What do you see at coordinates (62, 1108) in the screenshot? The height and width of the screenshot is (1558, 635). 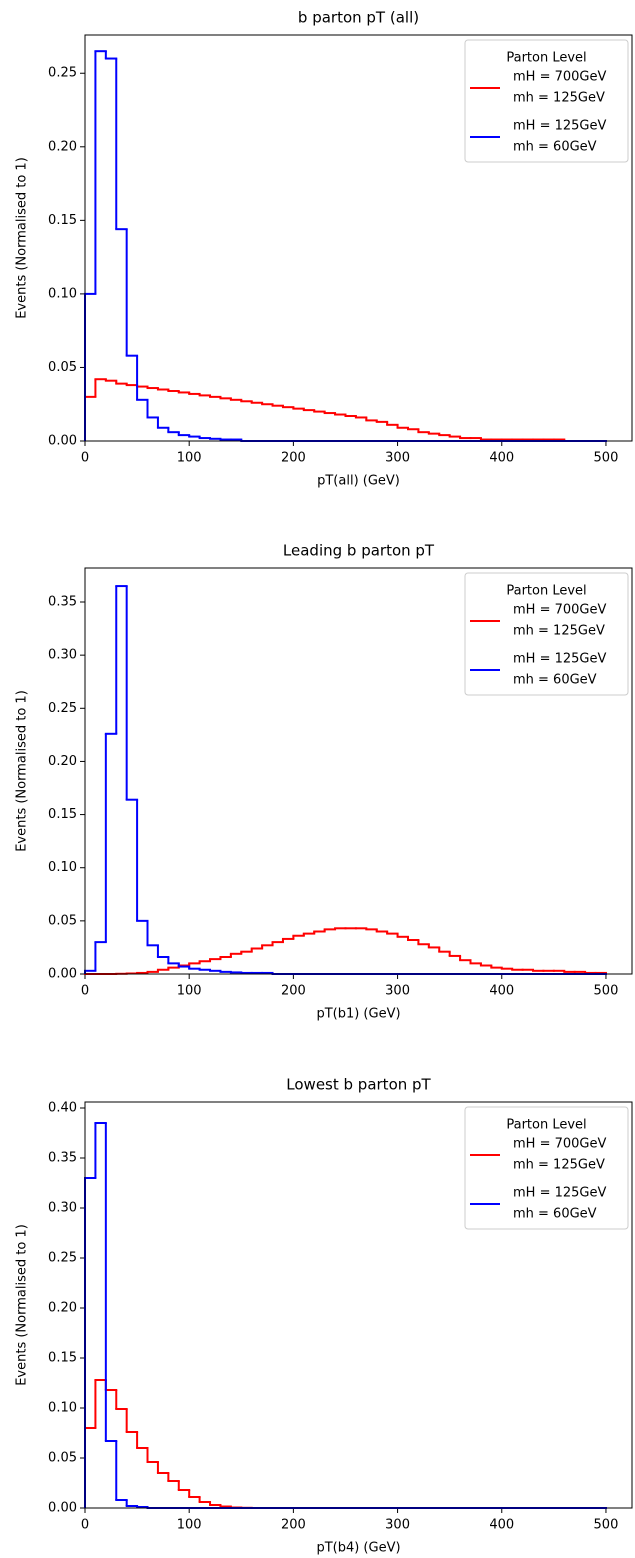 I see `y-tick-label: 0.40` at bounding box center [62, 1108].